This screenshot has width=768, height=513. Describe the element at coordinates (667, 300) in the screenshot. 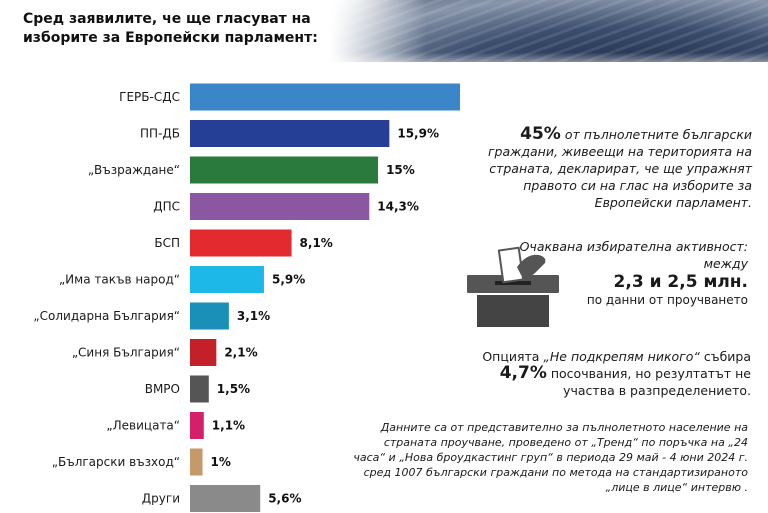

I see `turnout-source: по данни от проучването` at that location.